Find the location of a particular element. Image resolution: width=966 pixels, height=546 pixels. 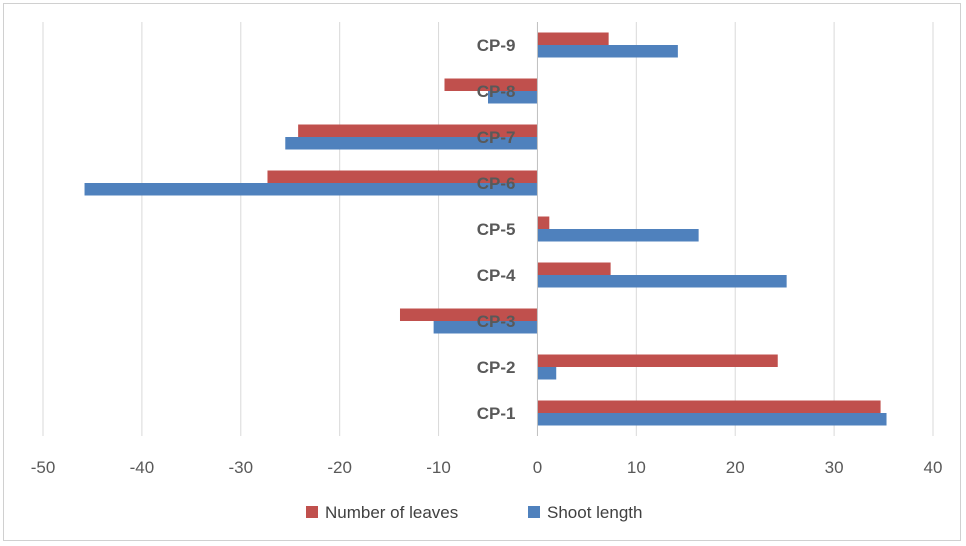

category-labels: CP-1 CP-2 CP-3 CP-4 CP-5 CP-6 CP-7 CP-8 CP-9 is located at coordinates (496, 229).